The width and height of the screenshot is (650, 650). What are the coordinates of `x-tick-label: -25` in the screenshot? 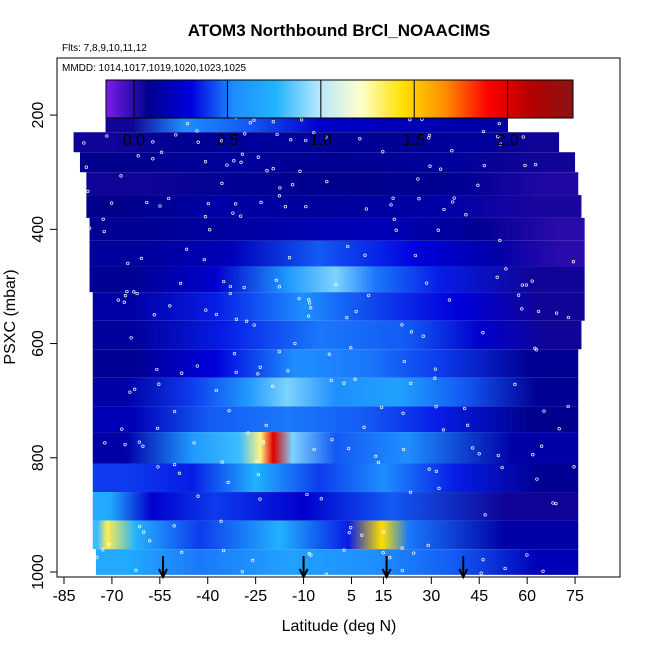 It's located at (255, 596).